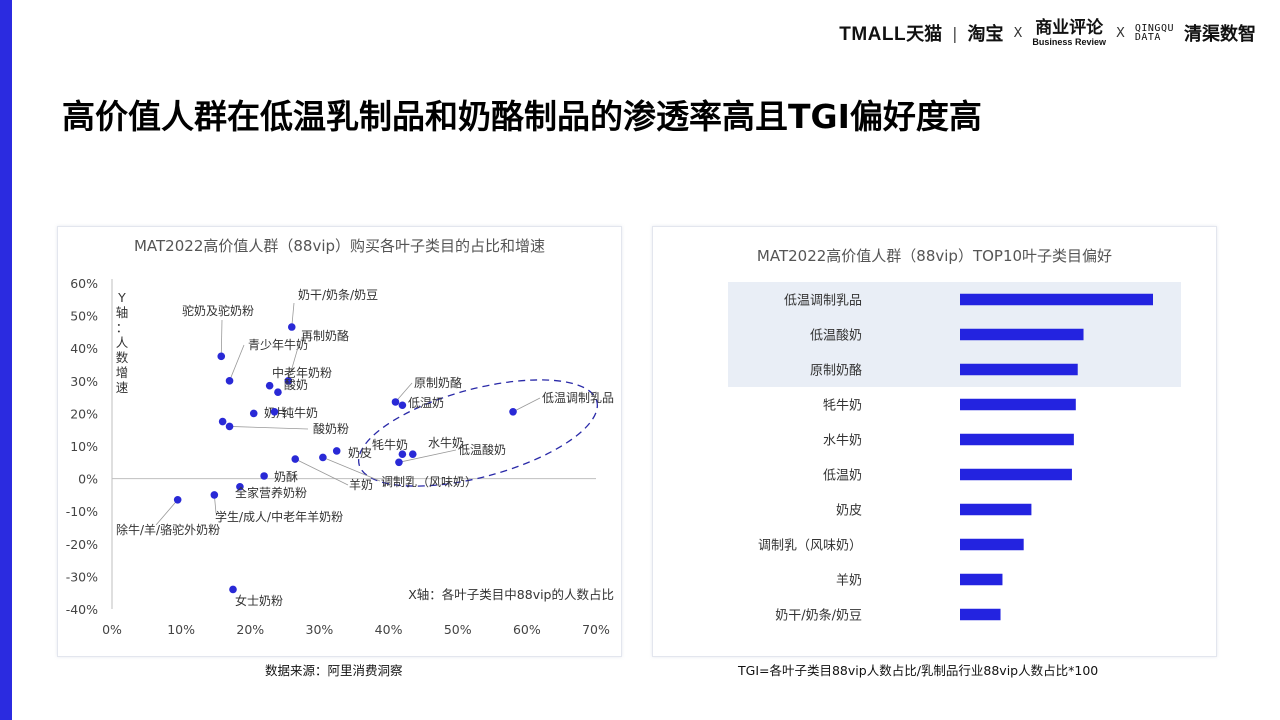 This screenshot has width=1280, height=720. Describe the element at coordinates (390, 444) in the screenshot. I see `point-label: 牦牛奶` at that location.